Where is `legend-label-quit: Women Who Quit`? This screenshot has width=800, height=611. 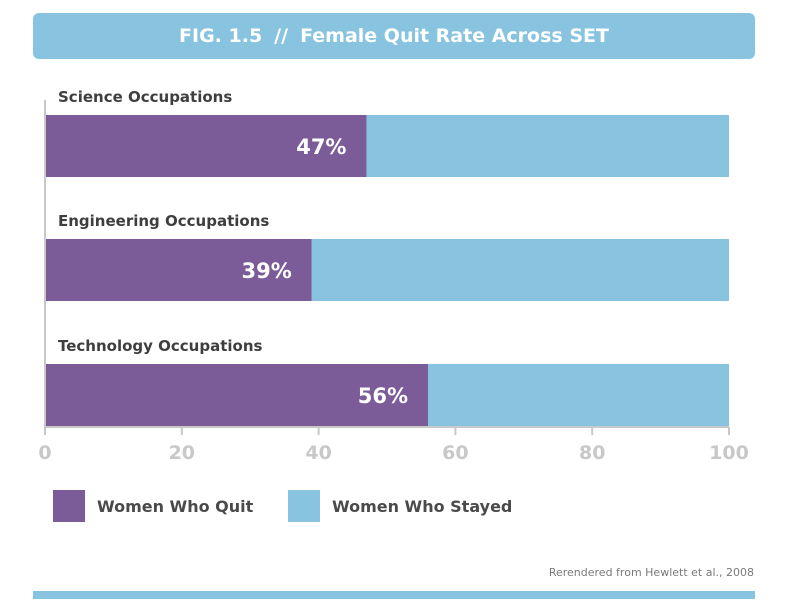
legend-label-quit: Women Who Quit is located at coordinates (175, 506).